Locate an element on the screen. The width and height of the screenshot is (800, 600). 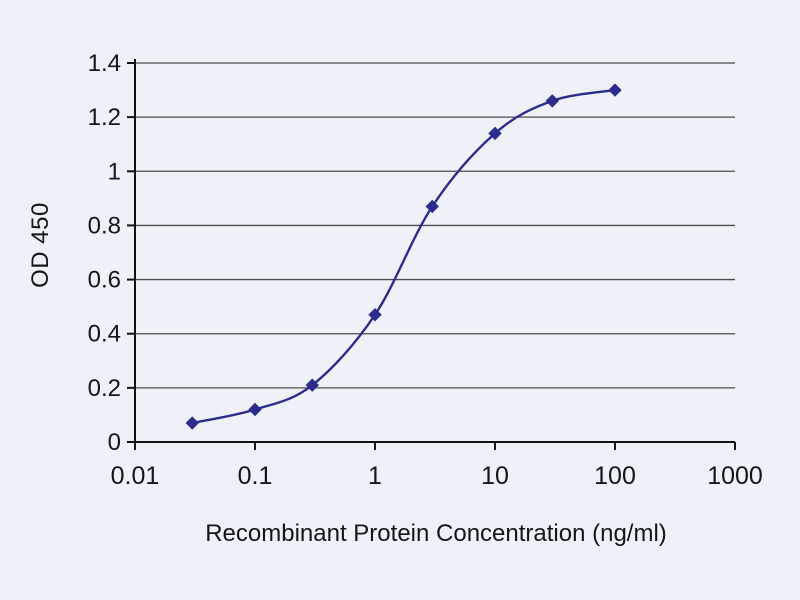
y-tick-label: 0.4 is located at coordinates (104, 334).